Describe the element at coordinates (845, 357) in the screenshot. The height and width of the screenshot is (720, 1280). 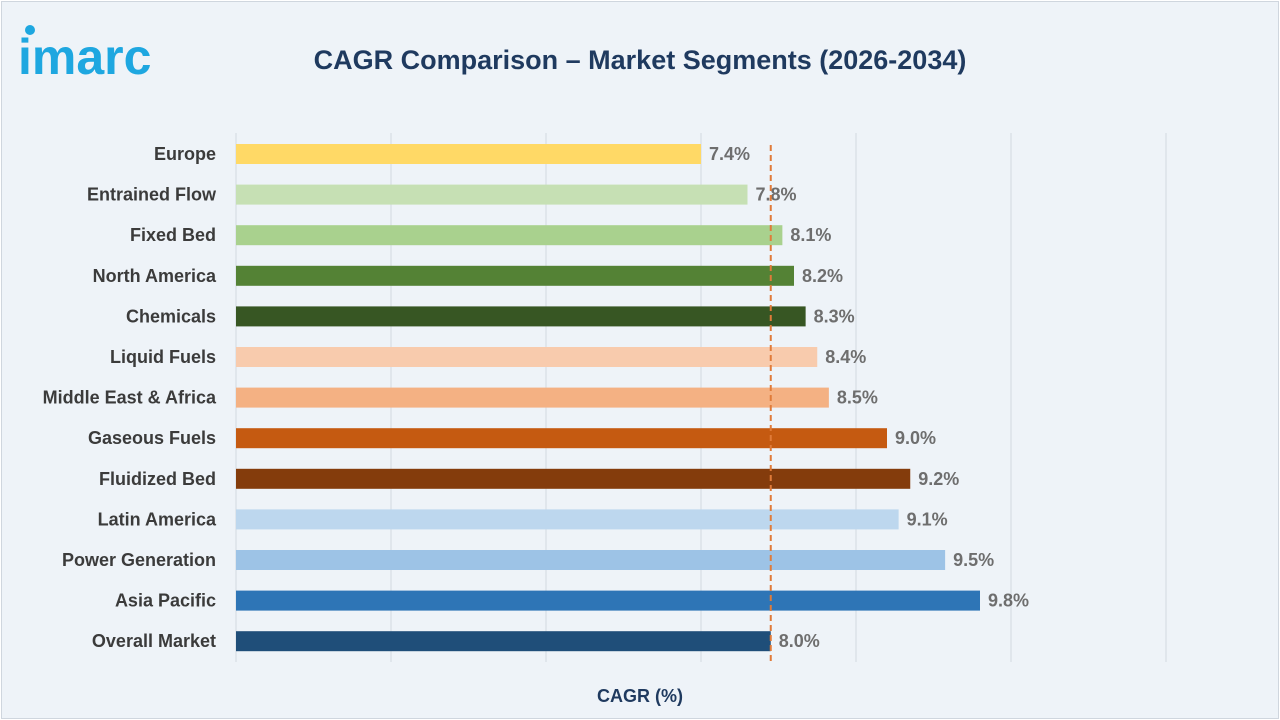
I see `value-label: 8.4%` at that location.